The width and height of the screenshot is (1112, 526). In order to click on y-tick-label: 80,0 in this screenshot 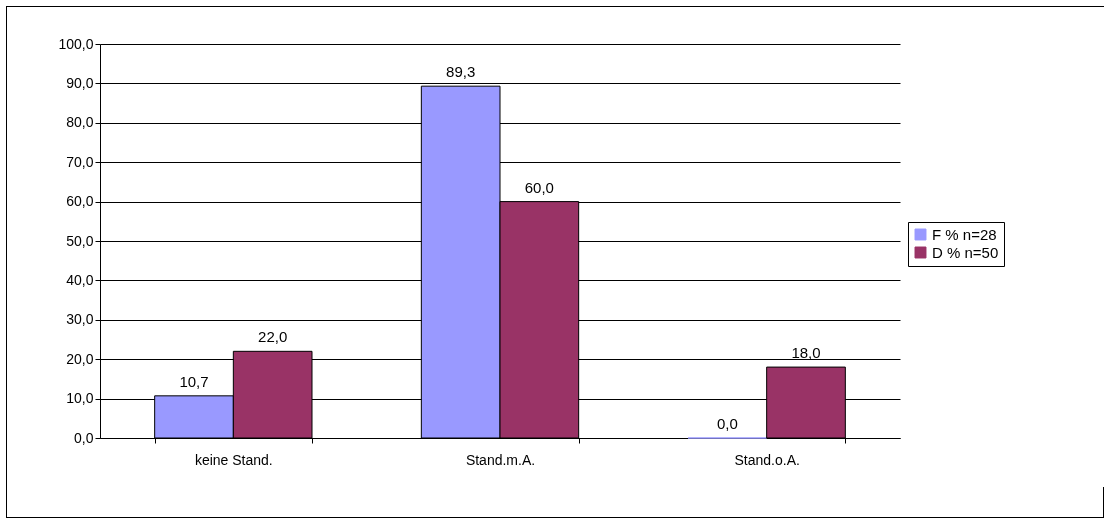, I will do `click(80, 122)`.